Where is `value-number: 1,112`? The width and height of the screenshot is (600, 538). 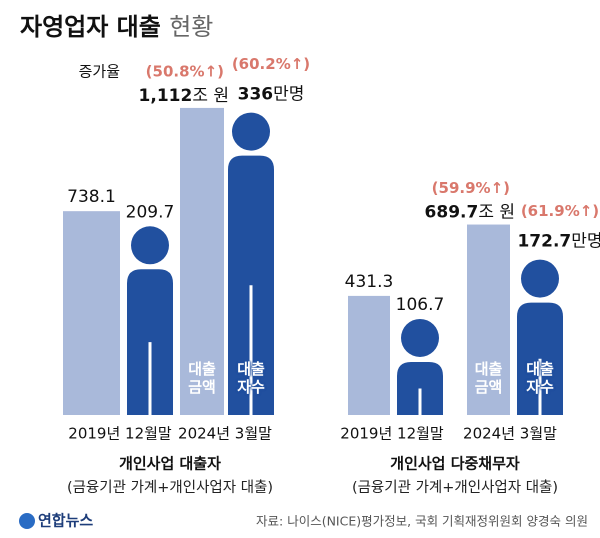
value-number: 1,112 is located at coordinates (166, 96).